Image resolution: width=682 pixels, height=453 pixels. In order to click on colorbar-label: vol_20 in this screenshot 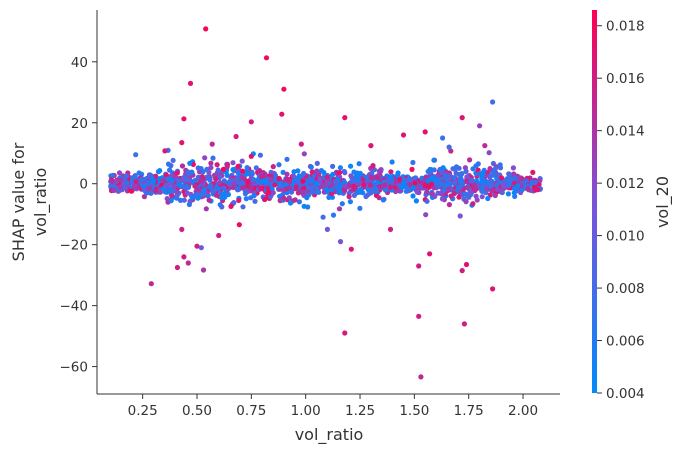, I will do `click(663, 202)`.